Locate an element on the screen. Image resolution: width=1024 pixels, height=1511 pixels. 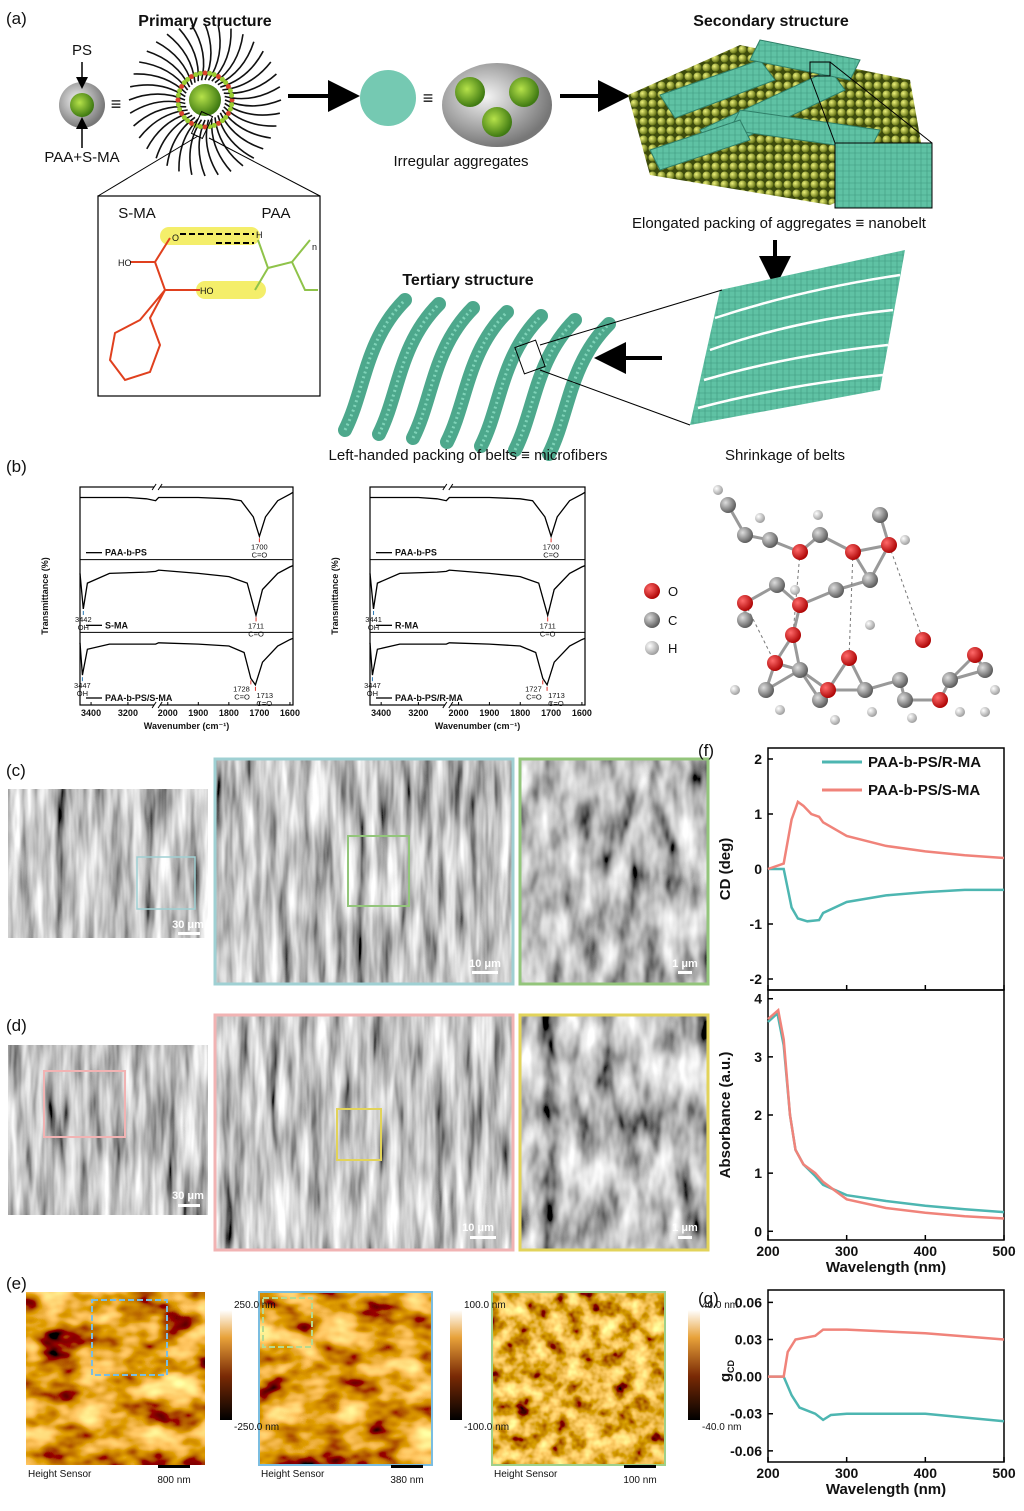
inset is located at coordinates (883, 175).